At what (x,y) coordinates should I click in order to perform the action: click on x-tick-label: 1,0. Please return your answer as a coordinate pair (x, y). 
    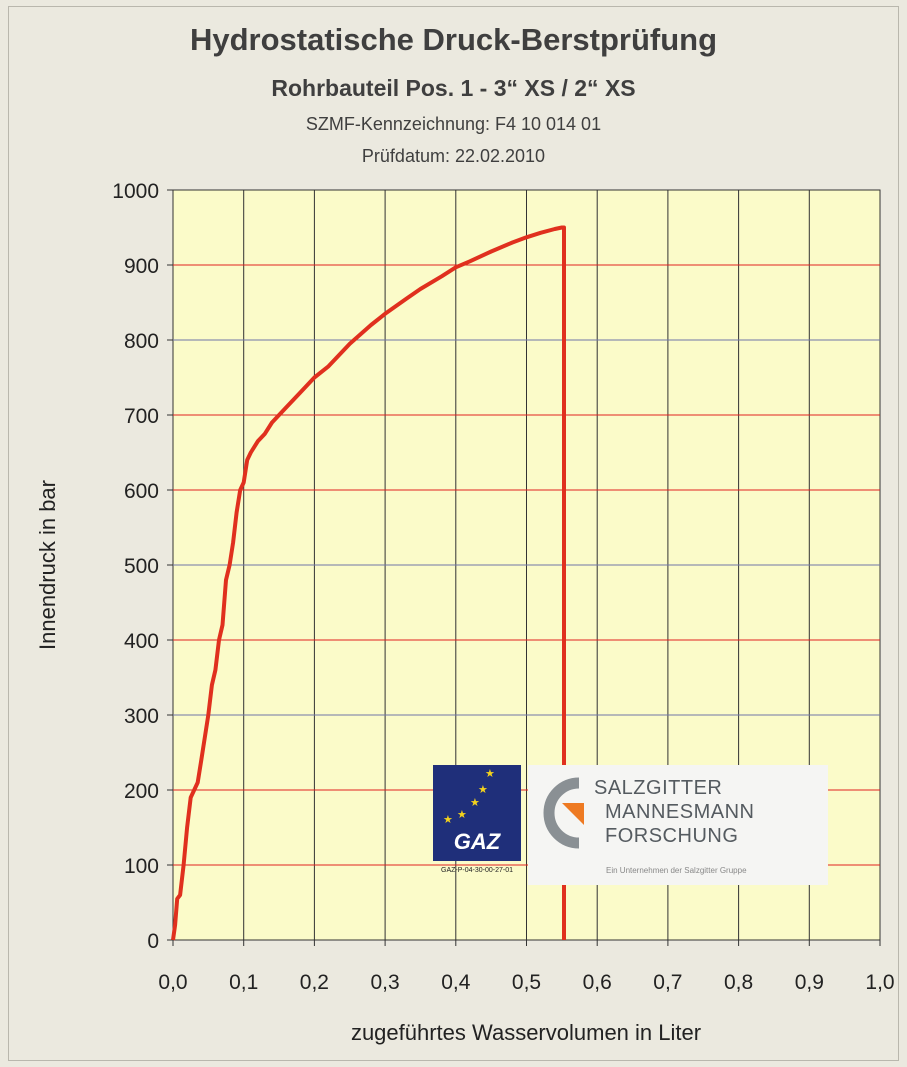
    Looking at the image, I should click on (879, 982).